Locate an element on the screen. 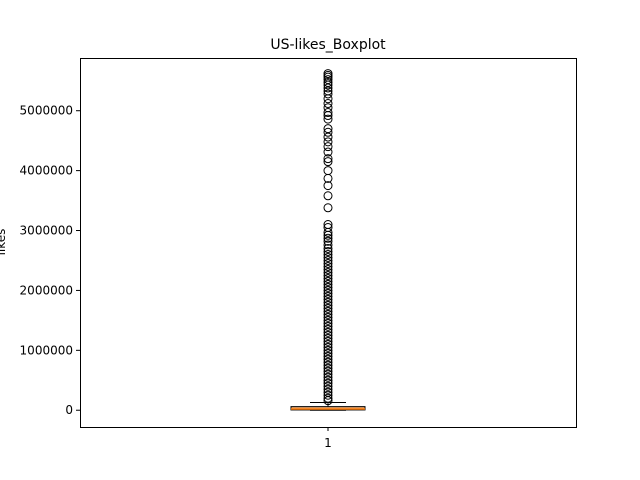  y-tick-label: 2000000 is located at coordinates (46, 290).